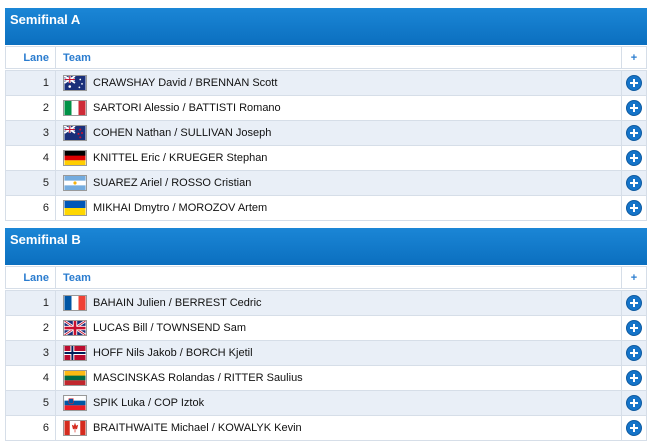 Image resolution: width=653 pixels, height=444 pixels. I want to click on row: 4 MASCINSKAS Rolandas / RITTER Saulius, so click(326, 378).